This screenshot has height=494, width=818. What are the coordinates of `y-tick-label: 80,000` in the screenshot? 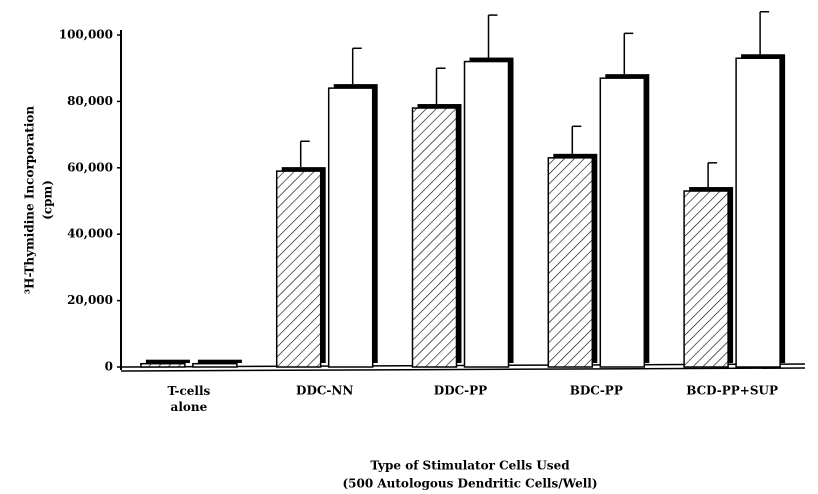 It's located at (90, 101).